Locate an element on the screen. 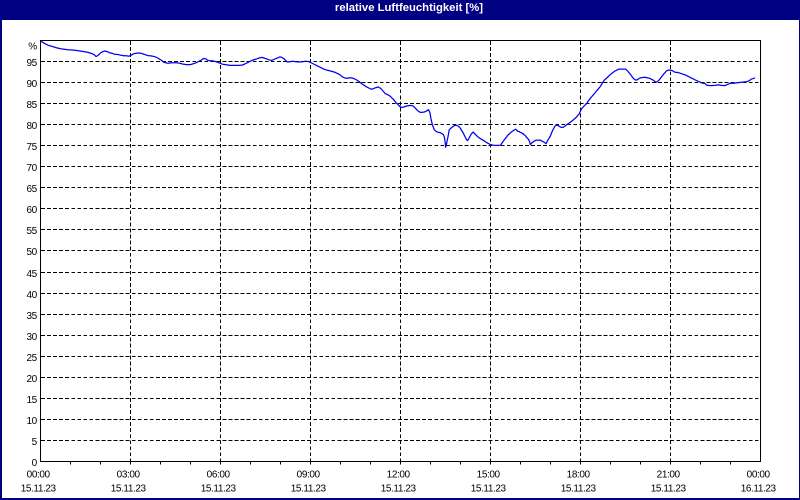 The image size is (800, 500). svg-text: 10 is located at coordinates (31, 421).